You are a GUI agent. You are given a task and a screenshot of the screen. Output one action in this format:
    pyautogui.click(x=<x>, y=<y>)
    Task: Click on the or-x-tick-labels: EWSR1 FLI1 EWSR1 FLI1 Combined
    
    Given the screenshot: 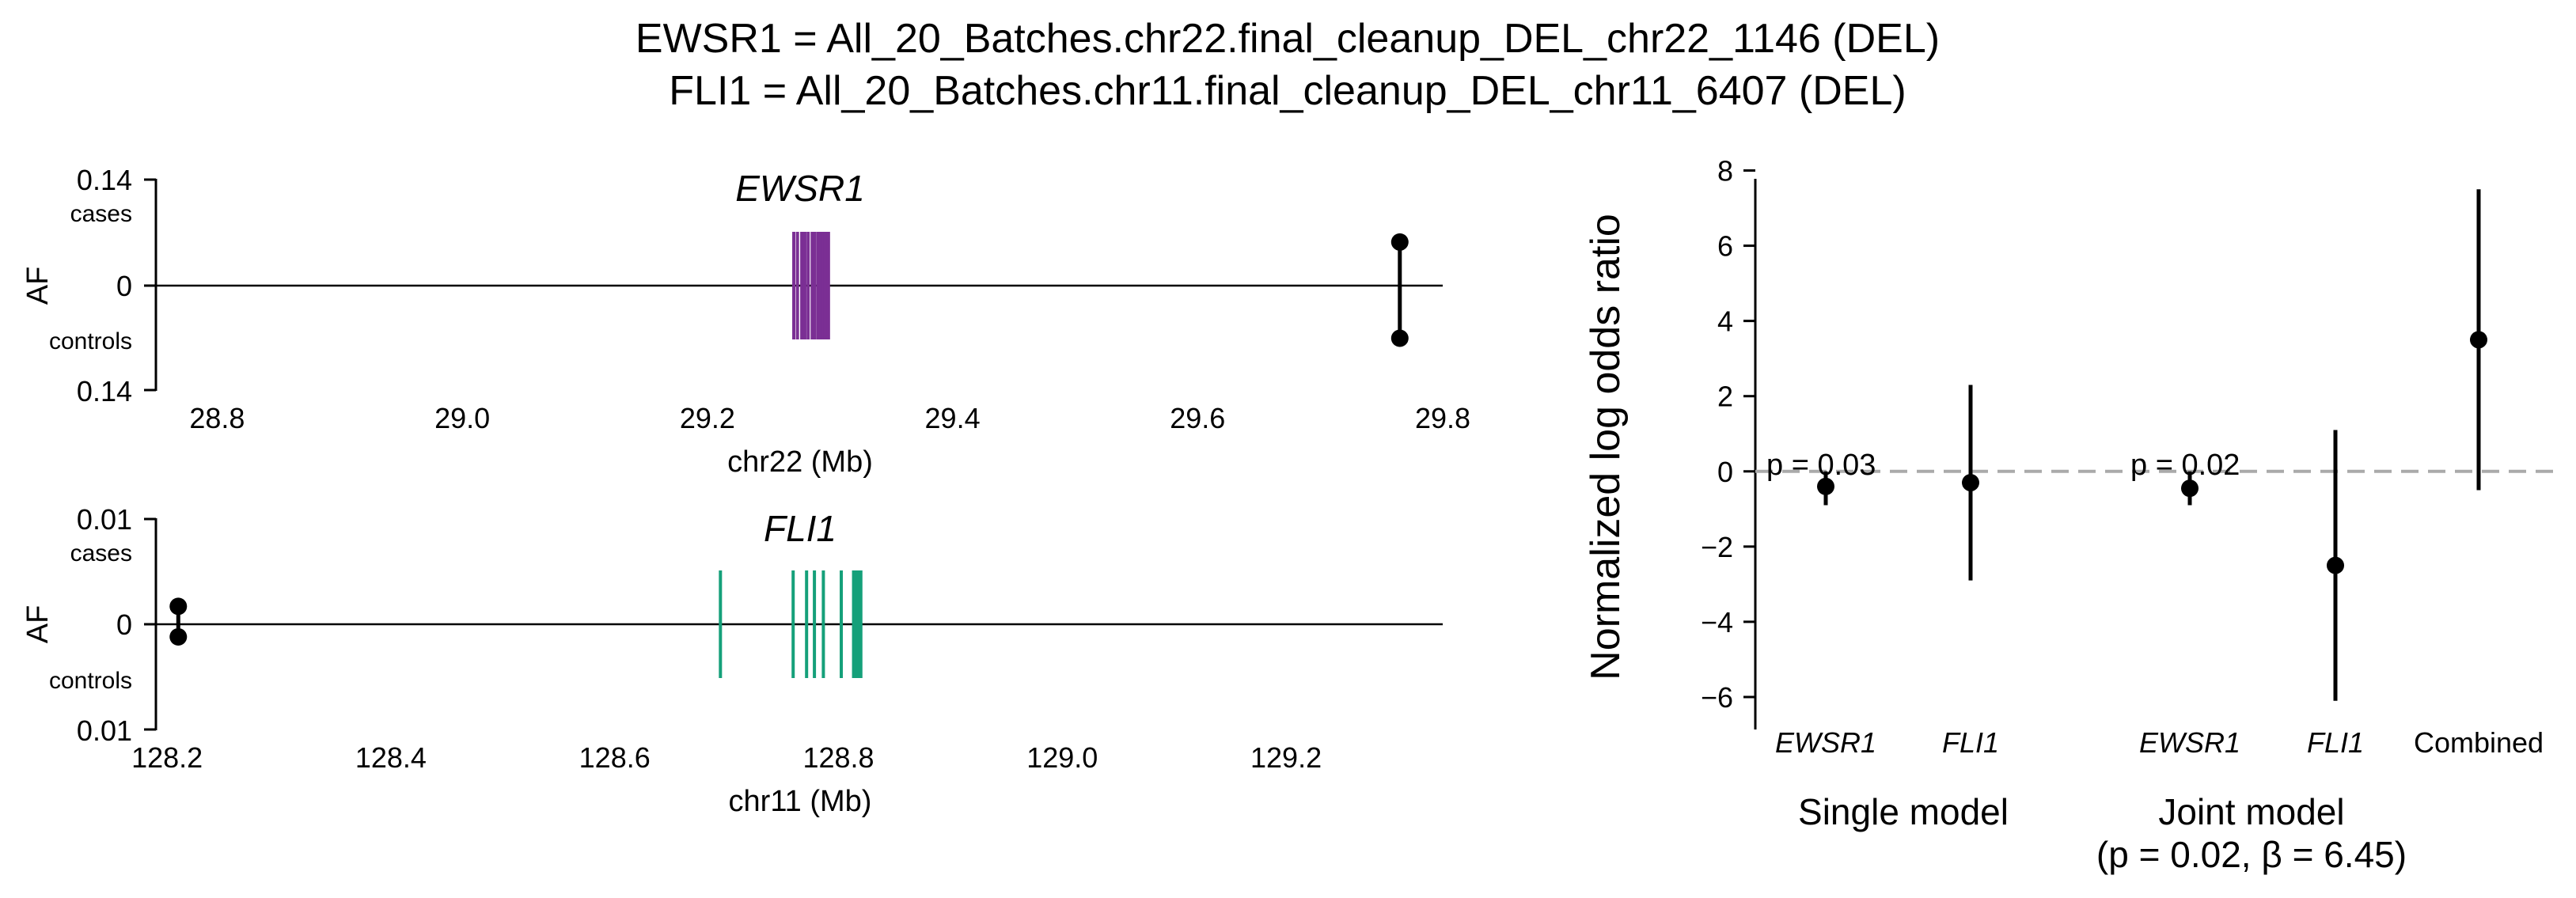 What is the action you would take?
    pyautogui.click(x=2159, y=742)
    